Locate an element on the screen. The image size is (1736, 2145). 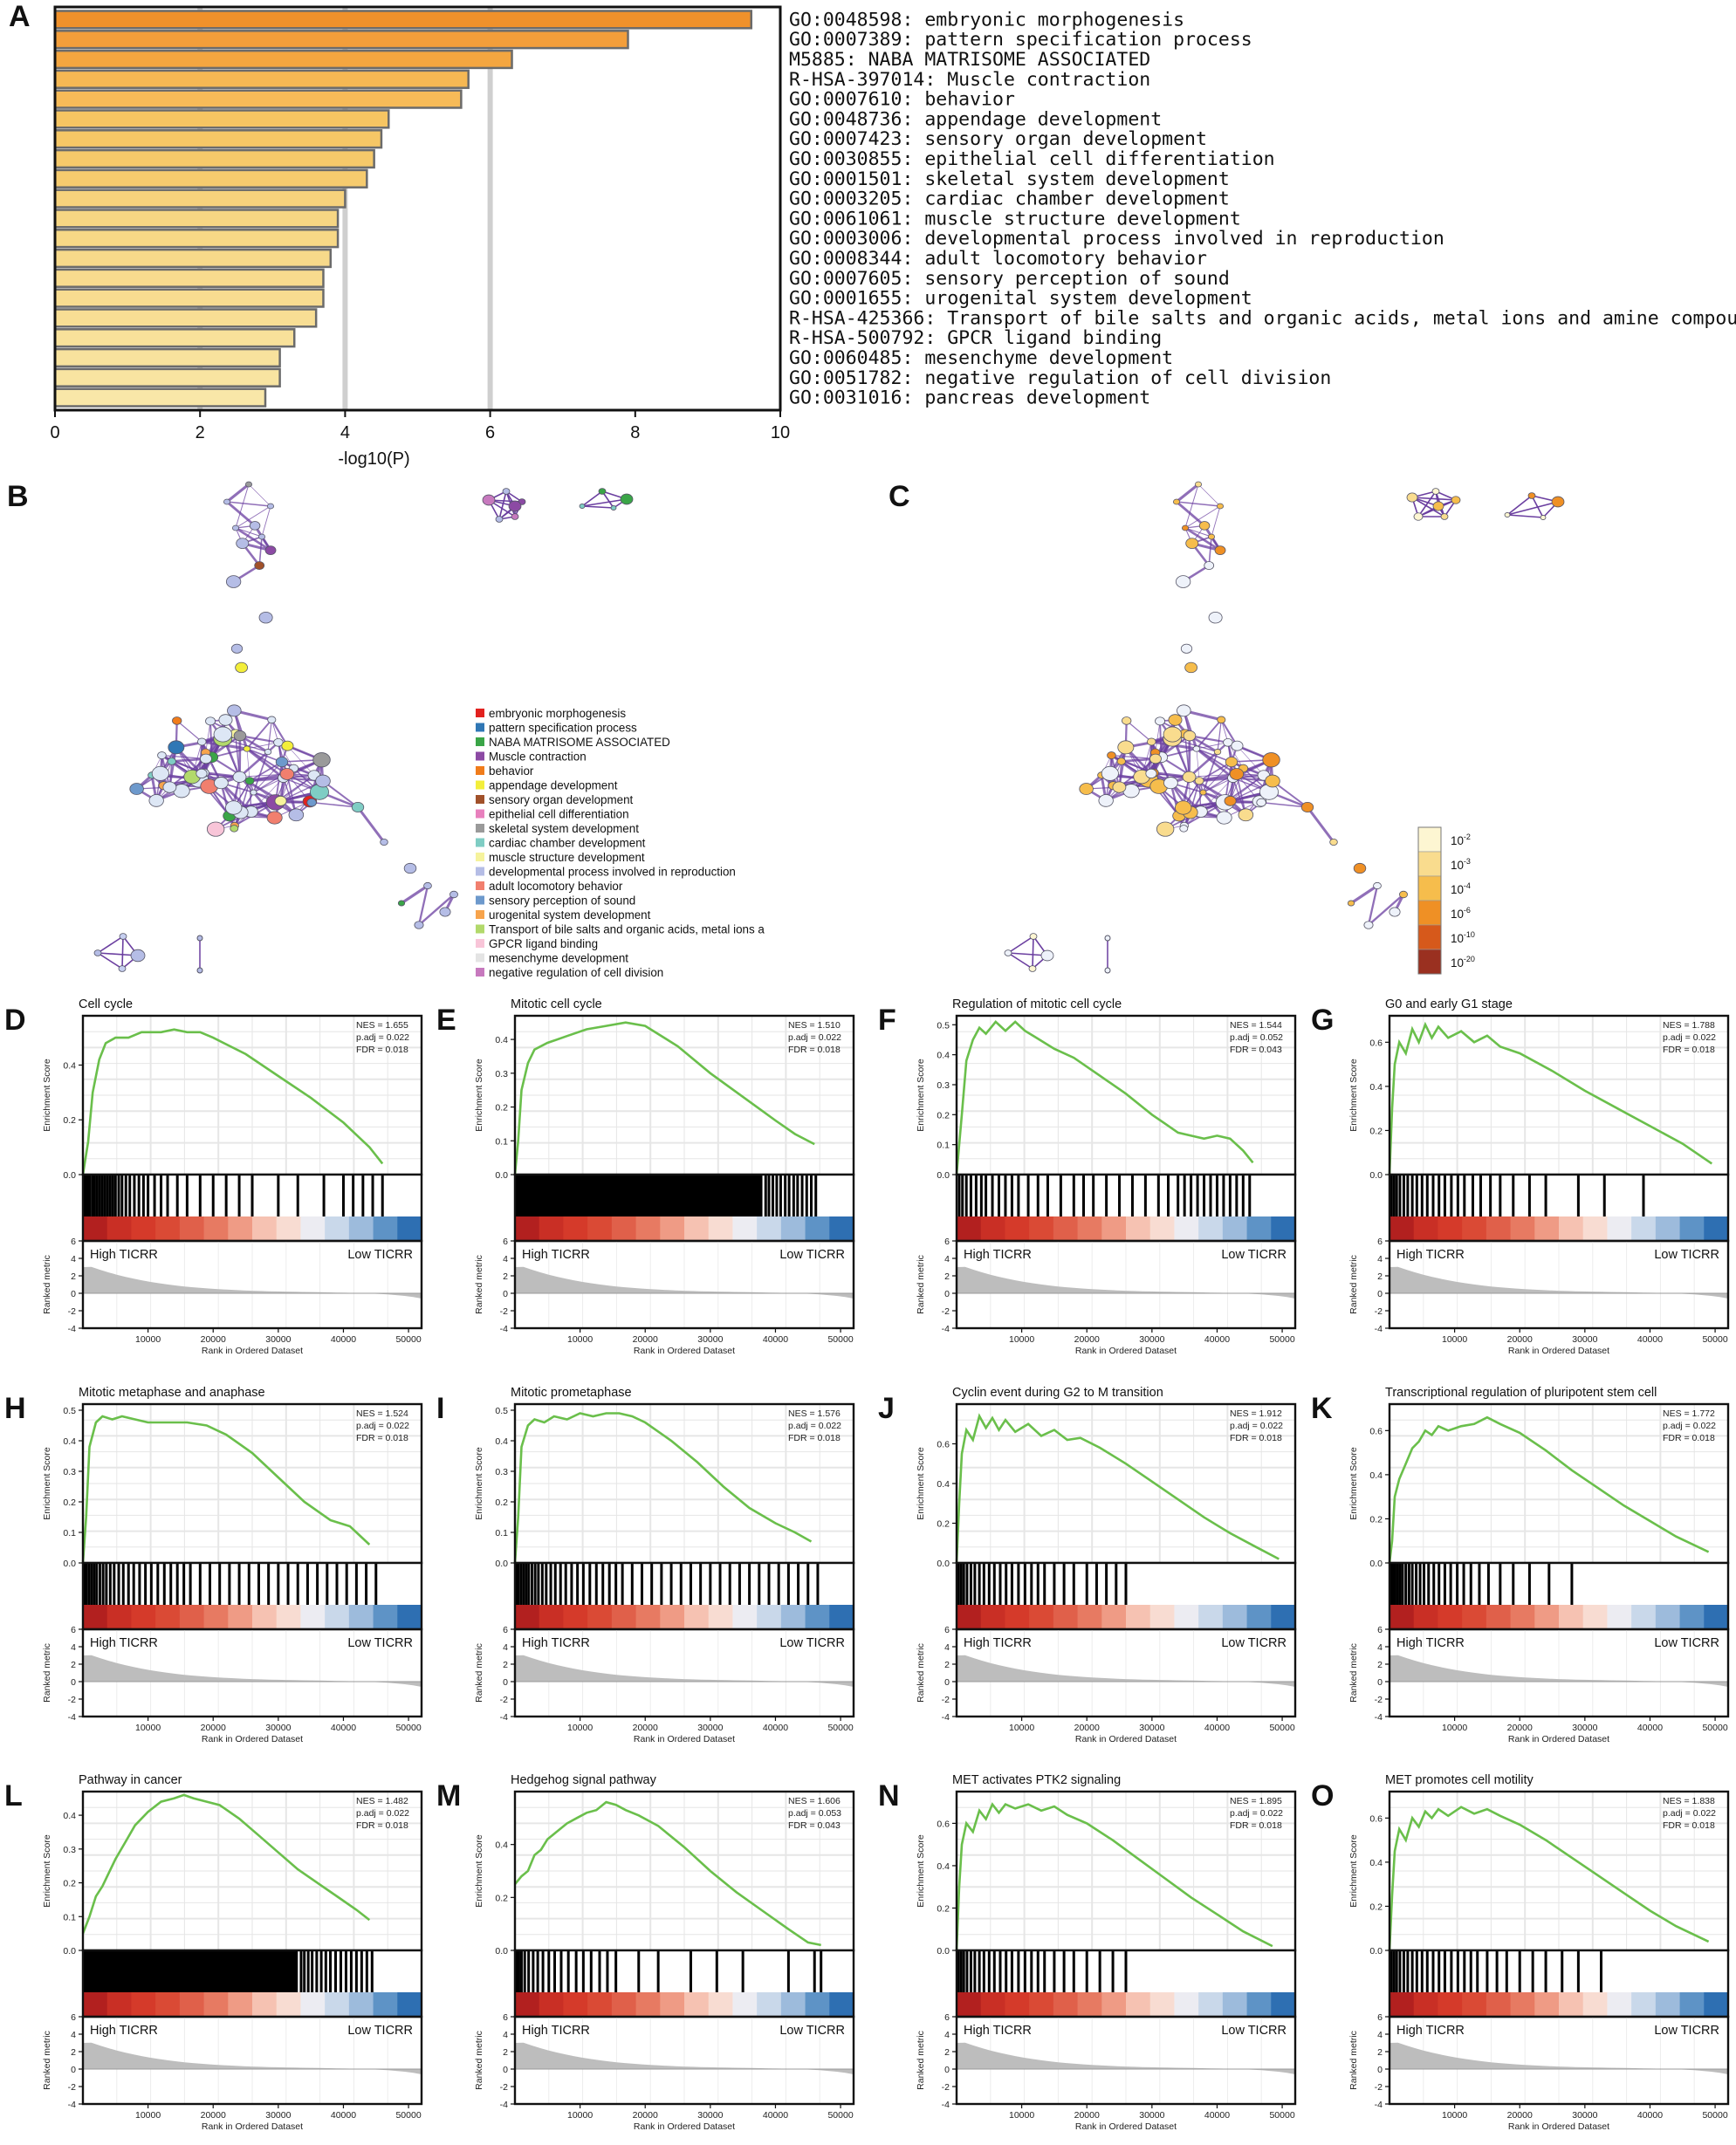
ranked-metric-area is located at coordinates (684, 2058).